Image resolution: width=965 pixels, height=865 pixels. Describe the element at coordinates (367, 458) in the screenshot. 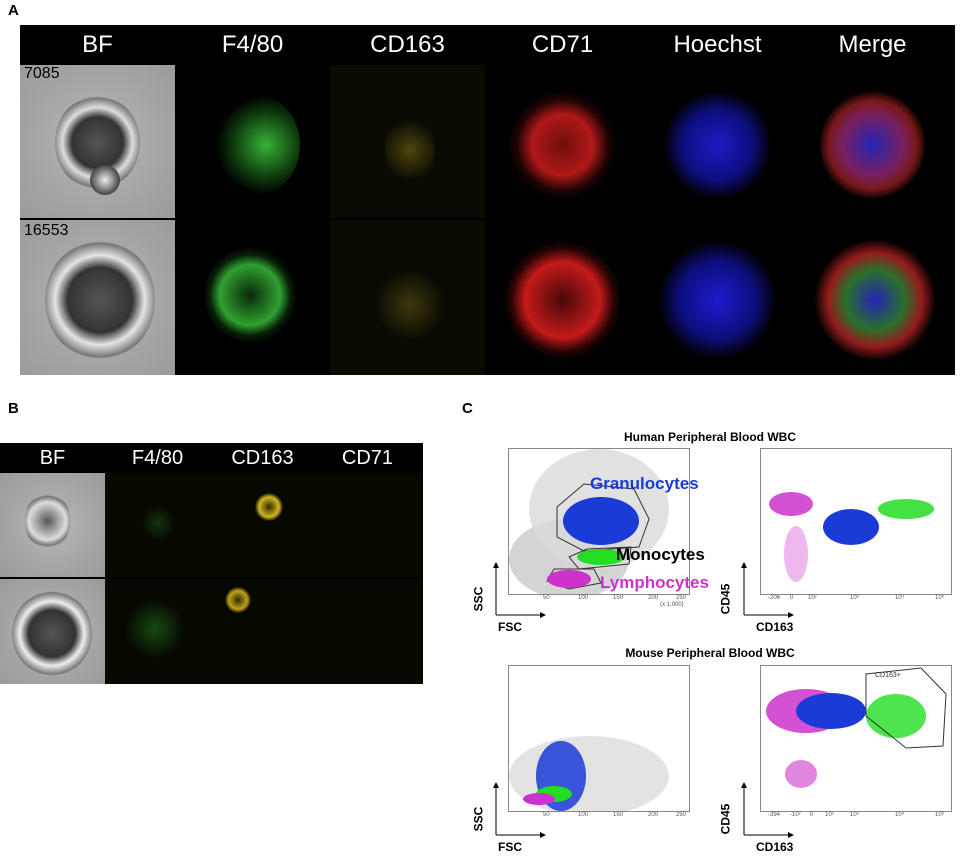

I see `b-column-header-cd71: CD71` at that location.